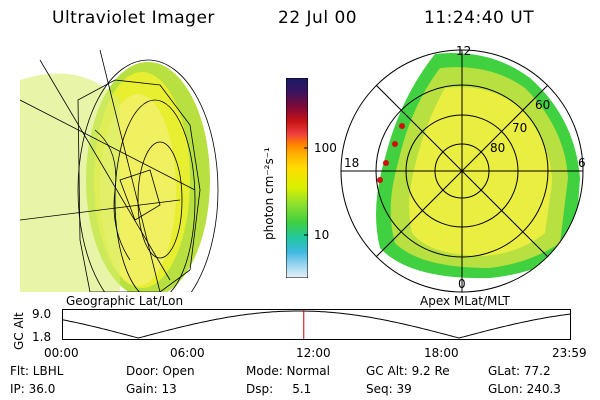 The height and width of the screenshot is (400, 600). I want to click on altitude-xtick-2: 12:00, so click(313, 353).